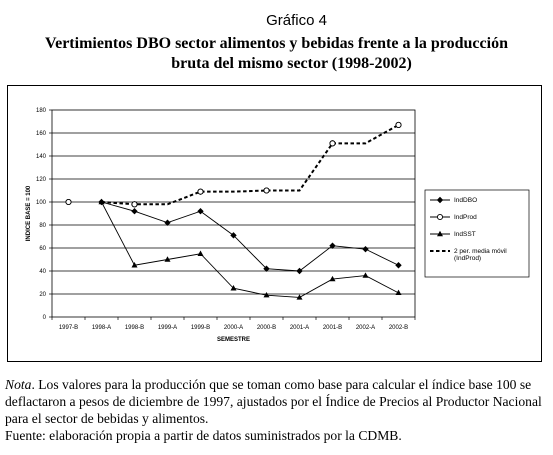  What do you see at coordinates (332, 328) in the screenshot?
I see `x-tick-label: 2001-B` at bounding box center [332, 328].